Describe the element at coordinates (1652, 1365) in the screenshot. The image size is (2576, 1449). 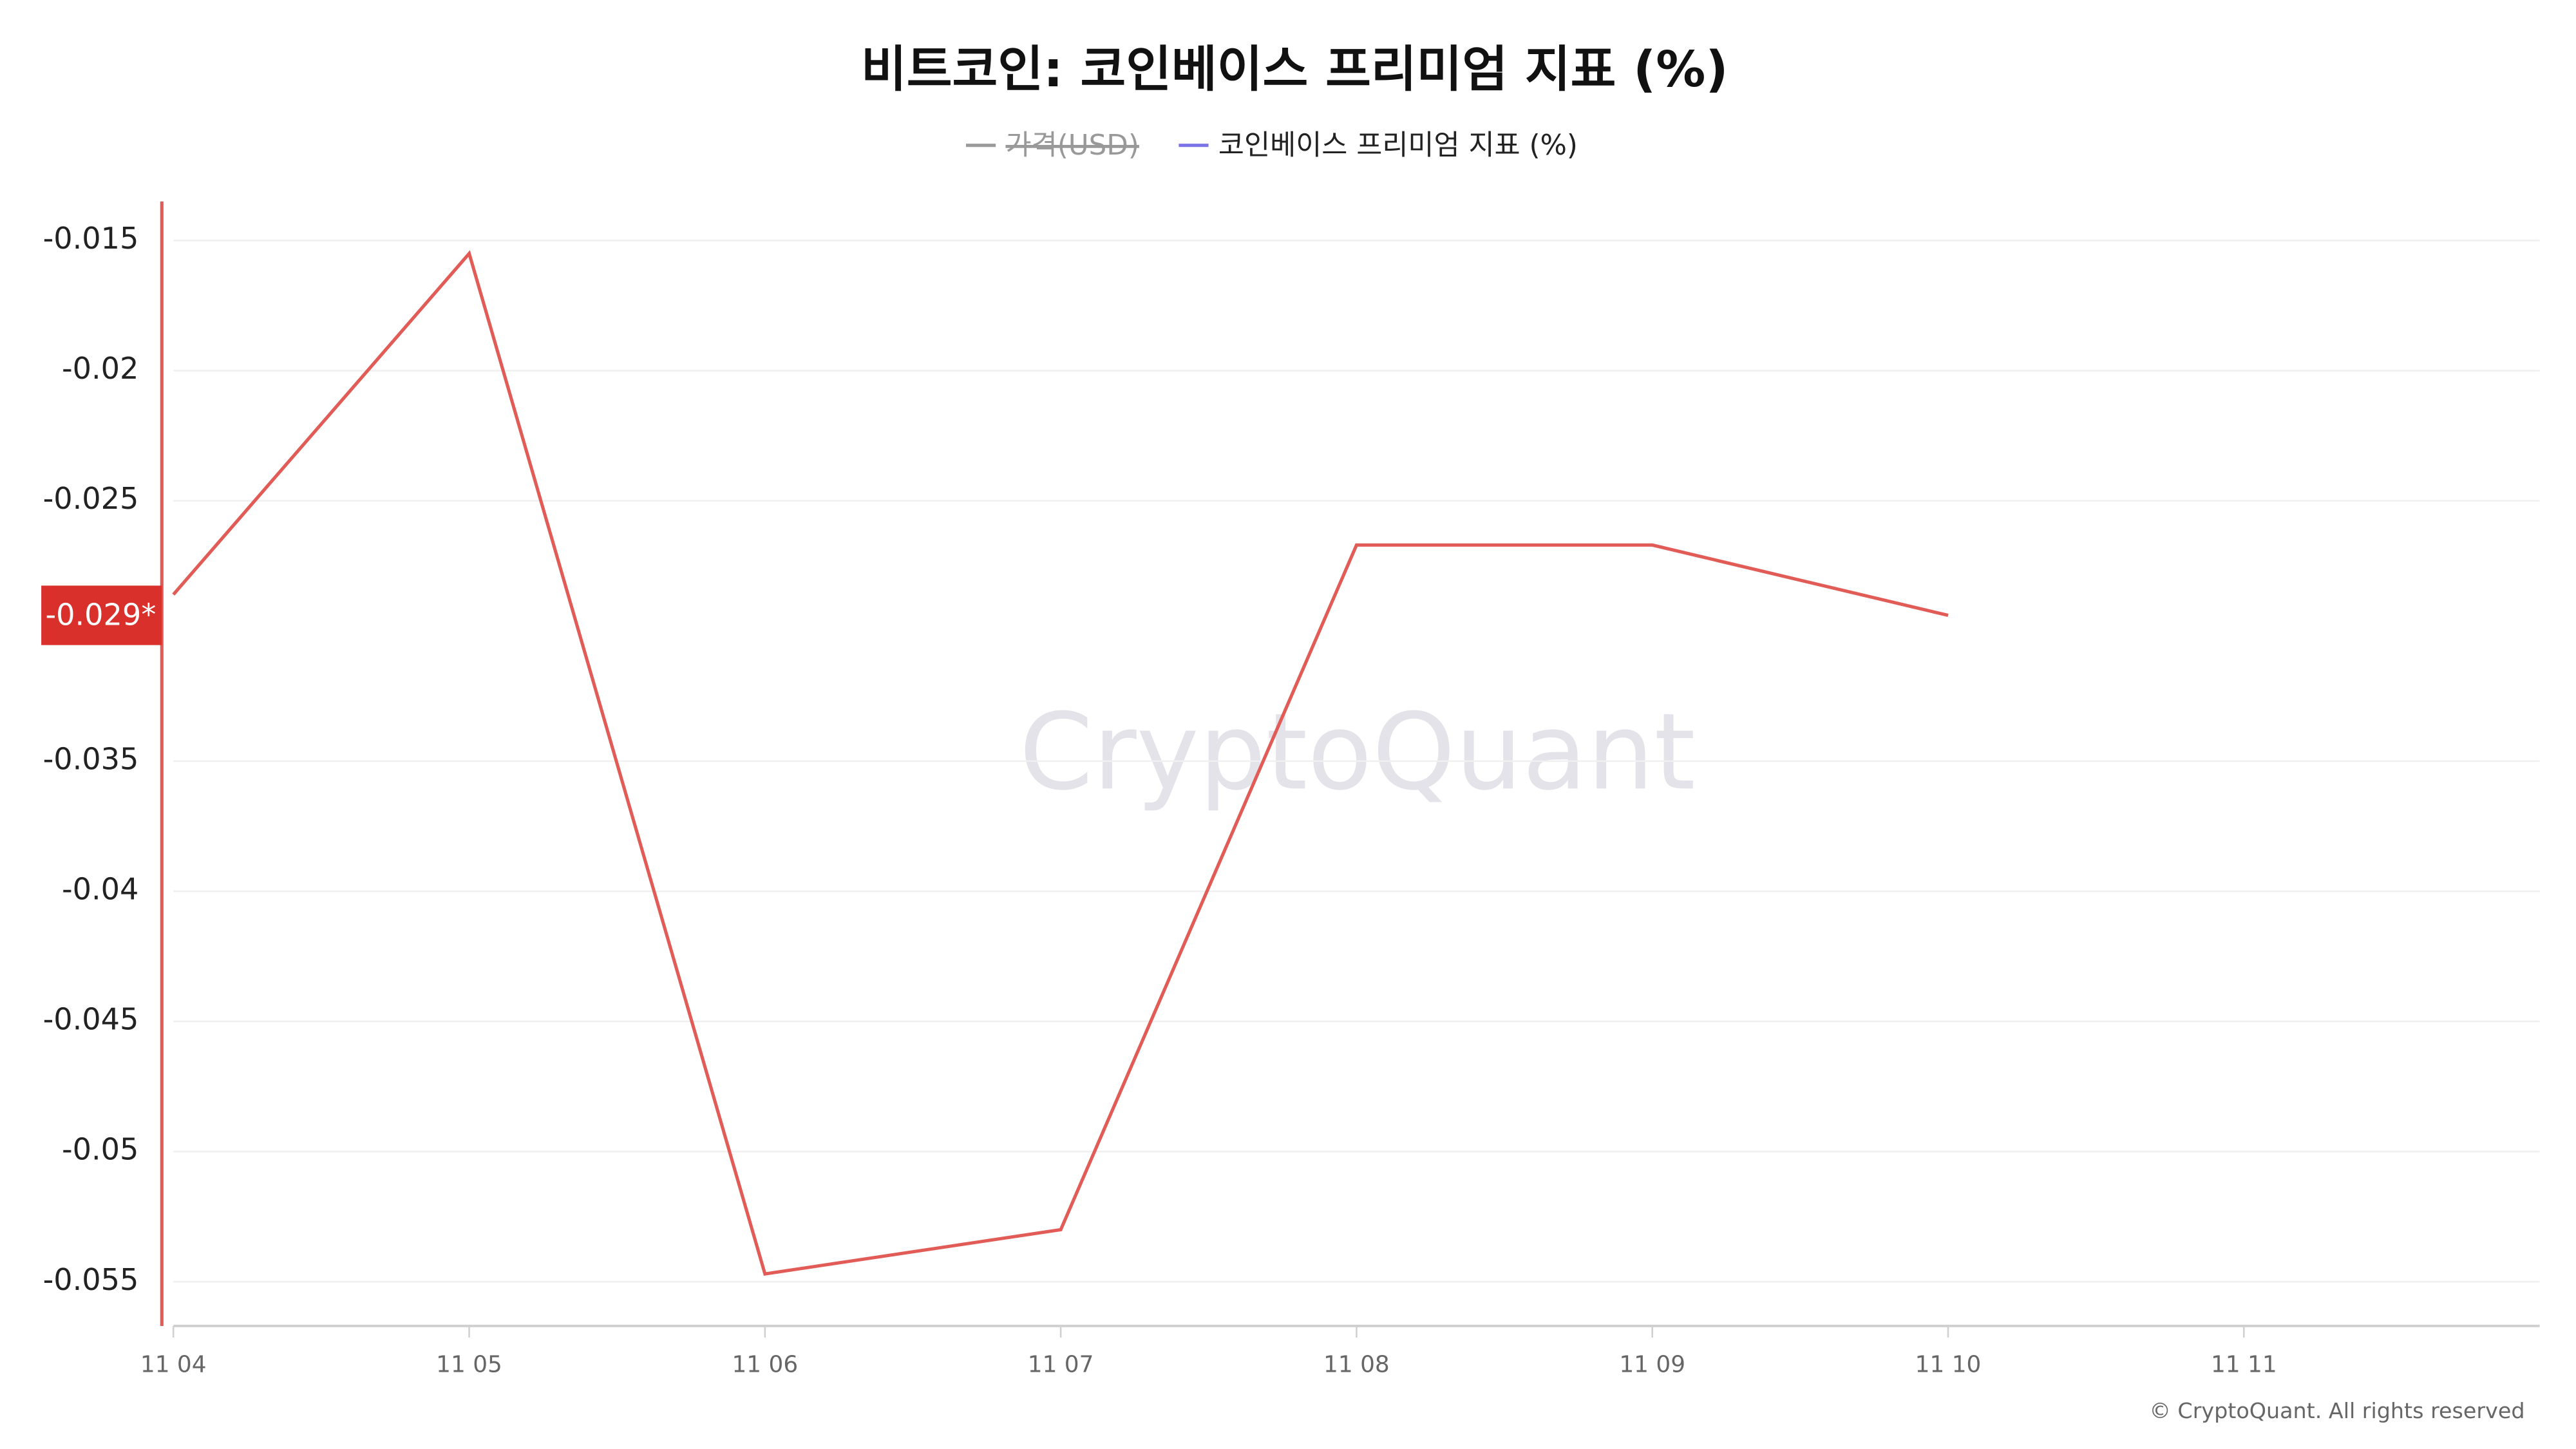
I see `x-tick-label: 11 09` at that location.